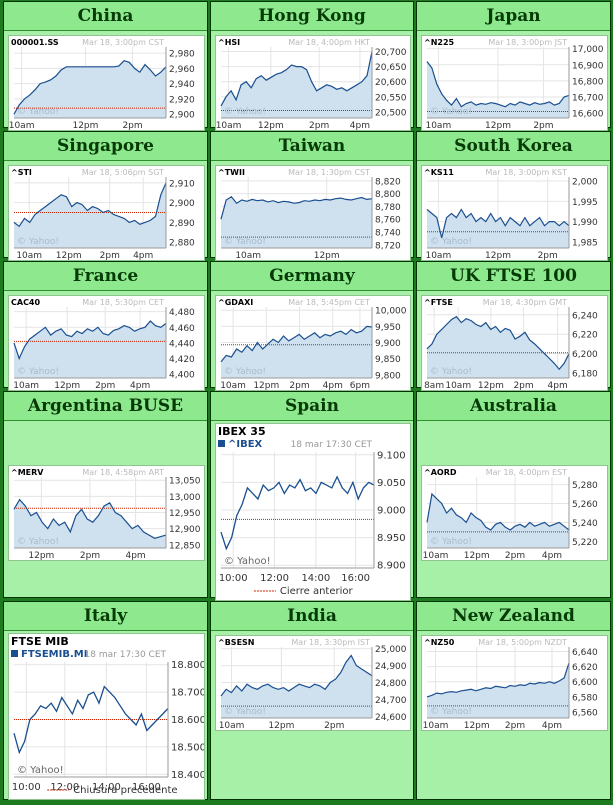 The height and width of the screenshot is (805, 613). Describe the element at coordinates (312, 406) in the screenshot. I see `region-title: Spain` at that location.